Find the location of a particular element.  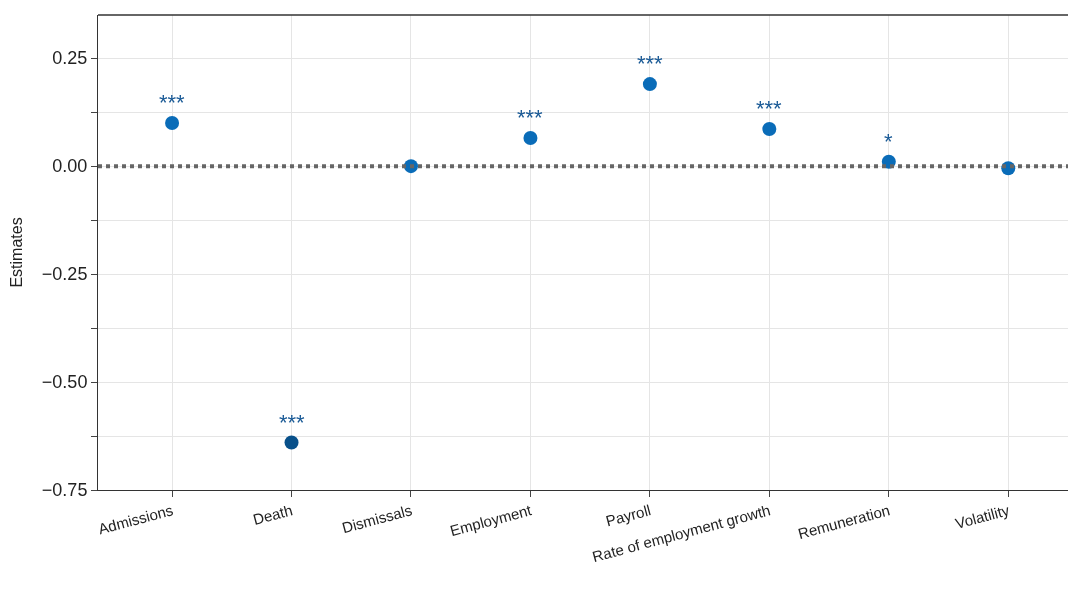

y-tick-label: −0.75 is located at coordinates (64, 490).